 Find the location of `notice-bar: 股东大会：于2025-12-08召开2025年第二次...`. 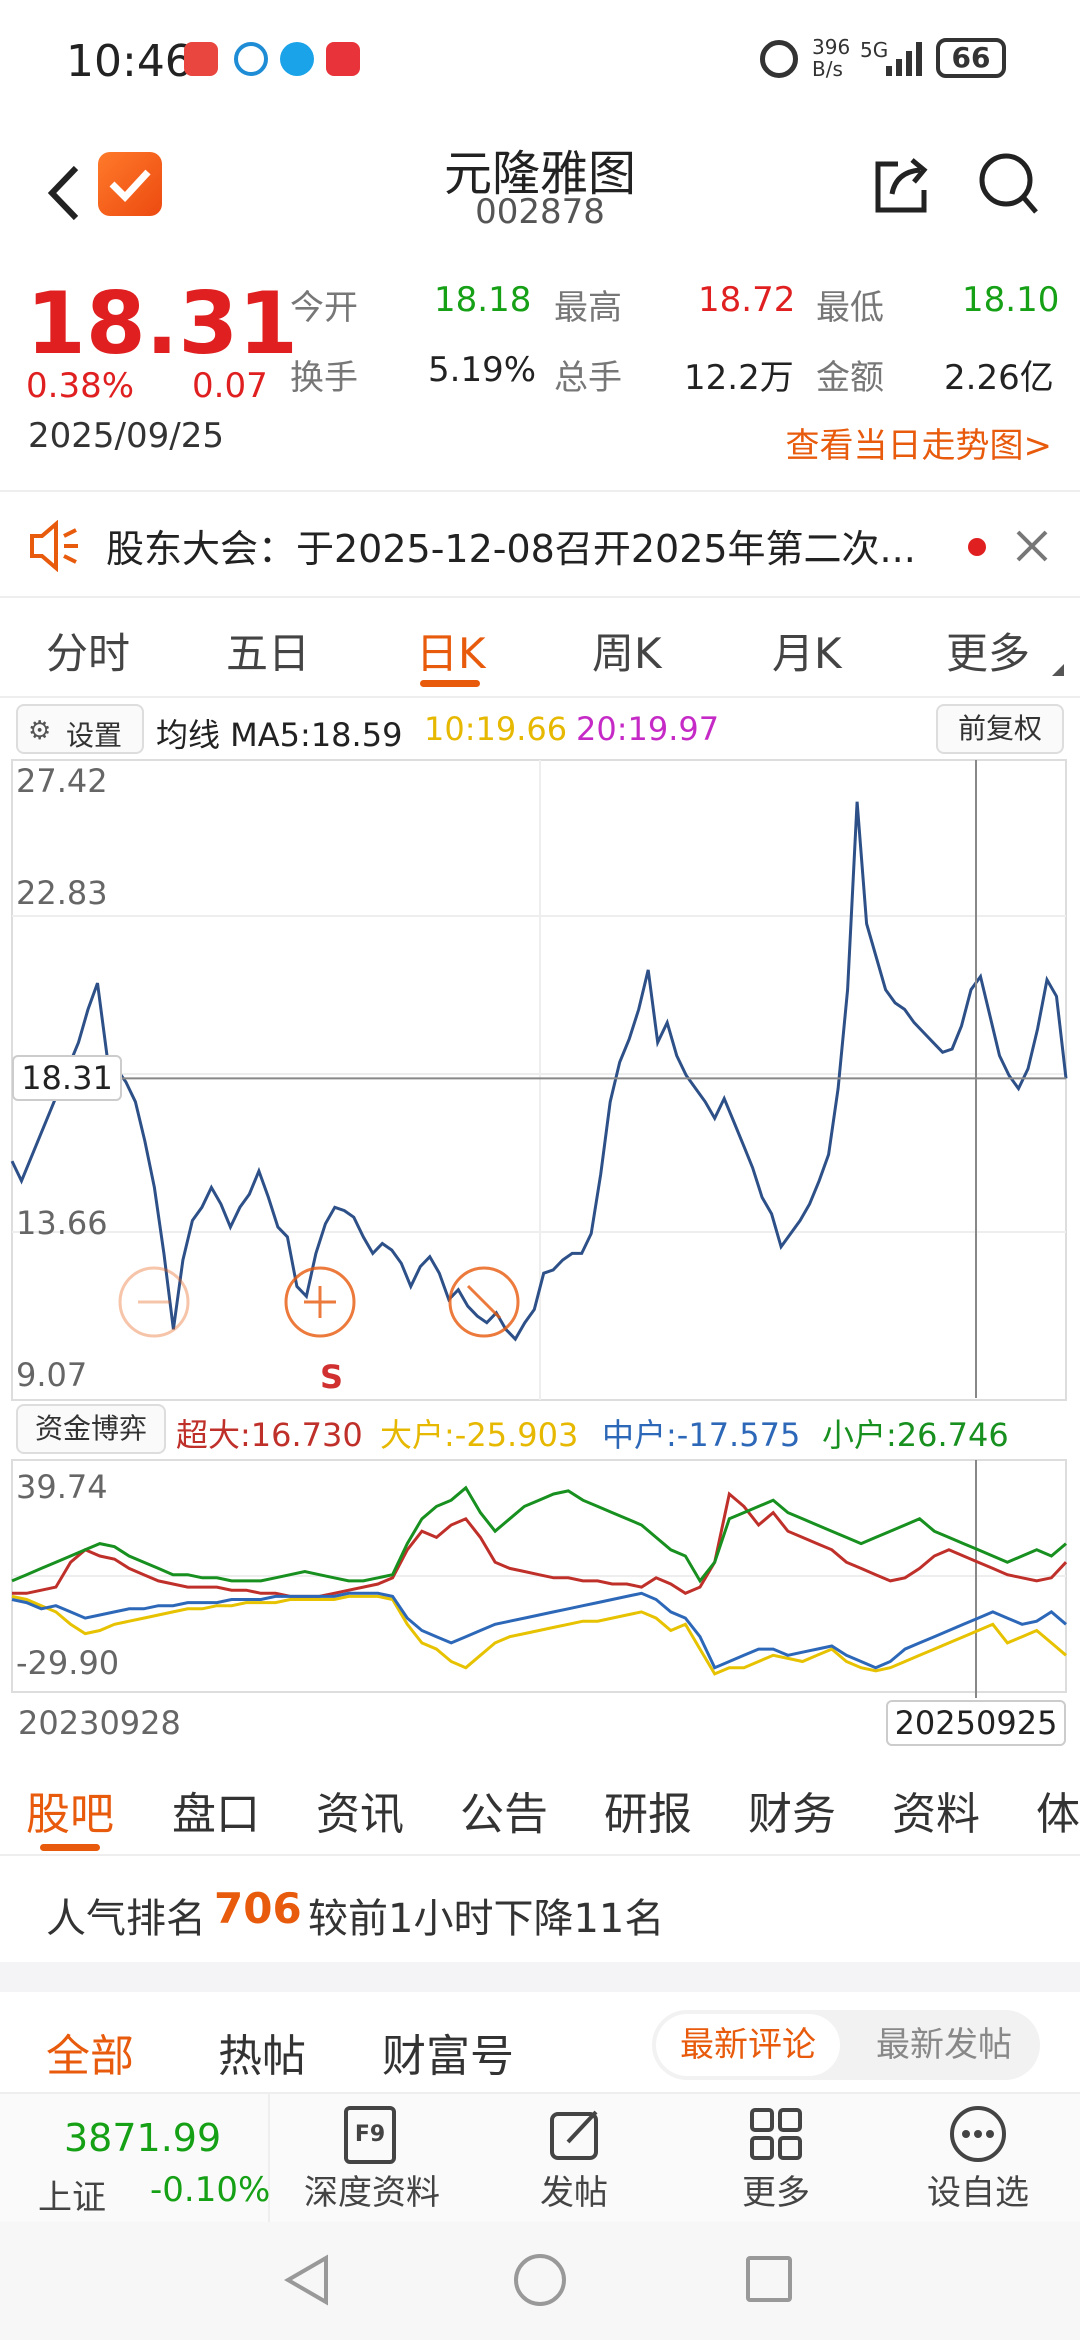

notice-bar: 股东大会：于2025-12-08召开2025年第二次... is located at coordinates (540, 544).